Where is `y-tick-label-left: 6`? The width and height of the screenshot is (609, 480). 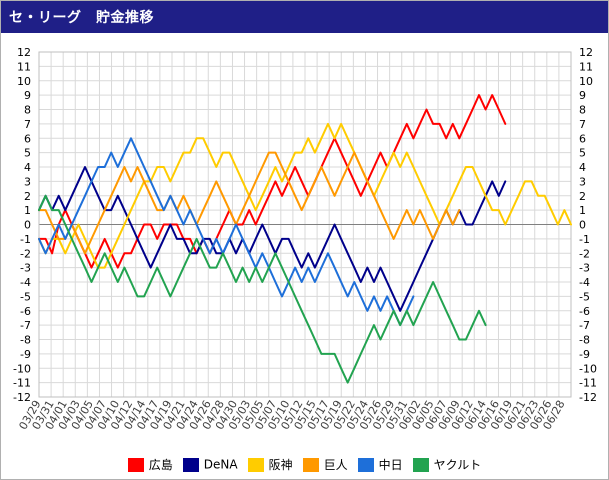 y-tick-label-left: 6 is located at coordinates (27, 138).